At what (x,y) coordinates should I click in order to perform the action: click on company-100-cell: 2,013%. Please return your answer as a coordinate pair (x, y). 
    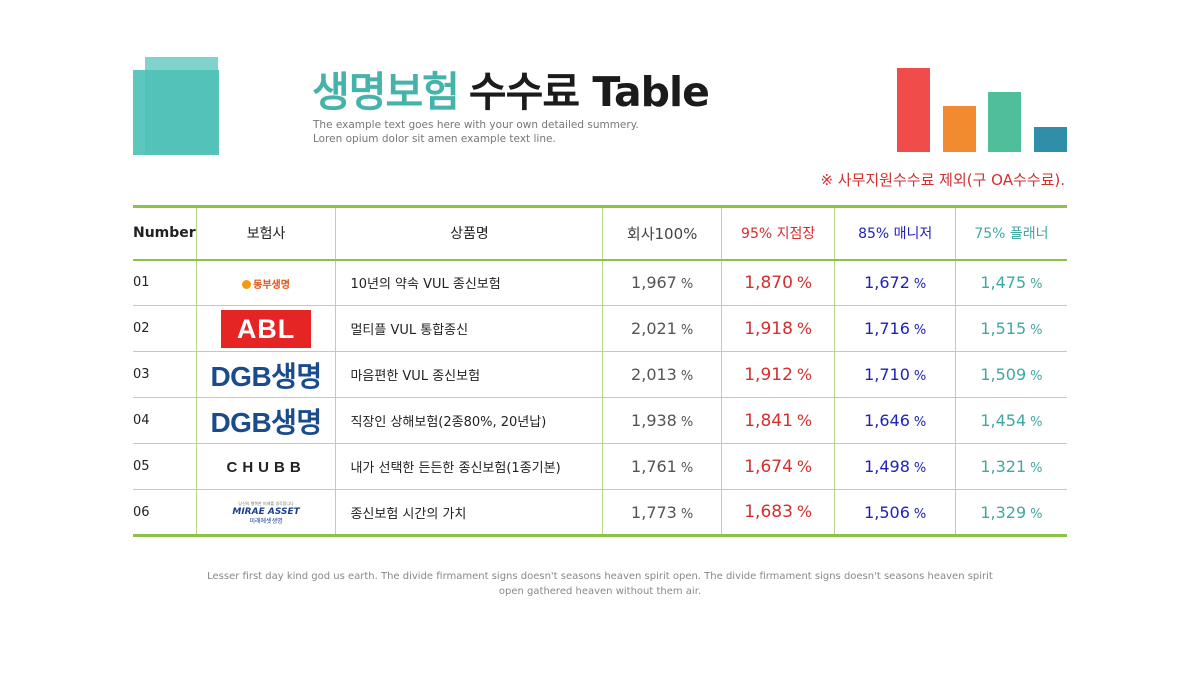
    Looking at the image, I should click on (662, 374).